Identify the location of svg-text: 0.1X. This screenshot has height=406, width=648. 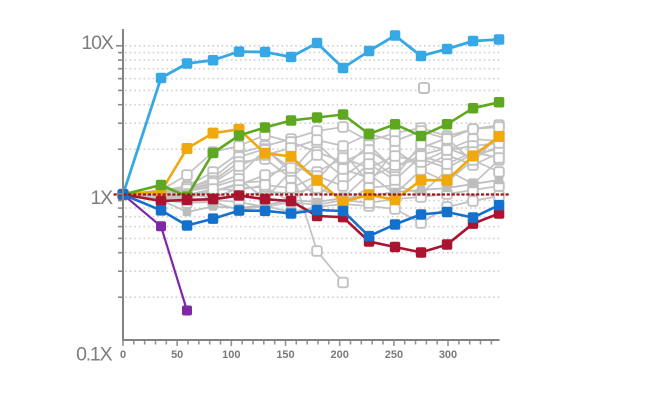
(94, 355).